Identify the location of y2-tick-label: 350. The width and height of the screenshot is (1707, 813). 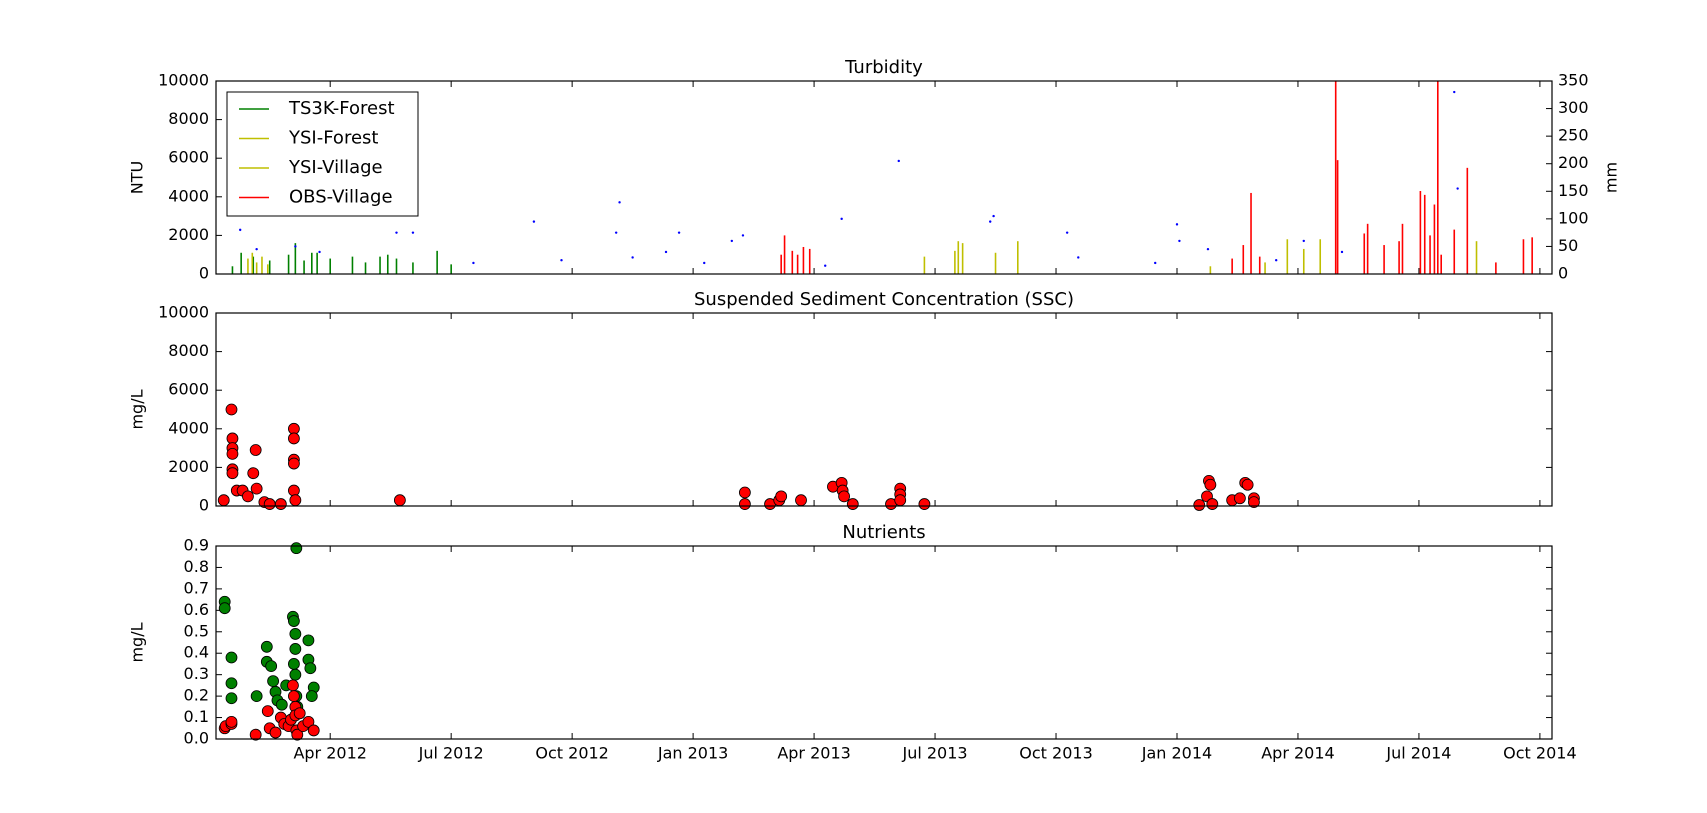
(1573, 80).